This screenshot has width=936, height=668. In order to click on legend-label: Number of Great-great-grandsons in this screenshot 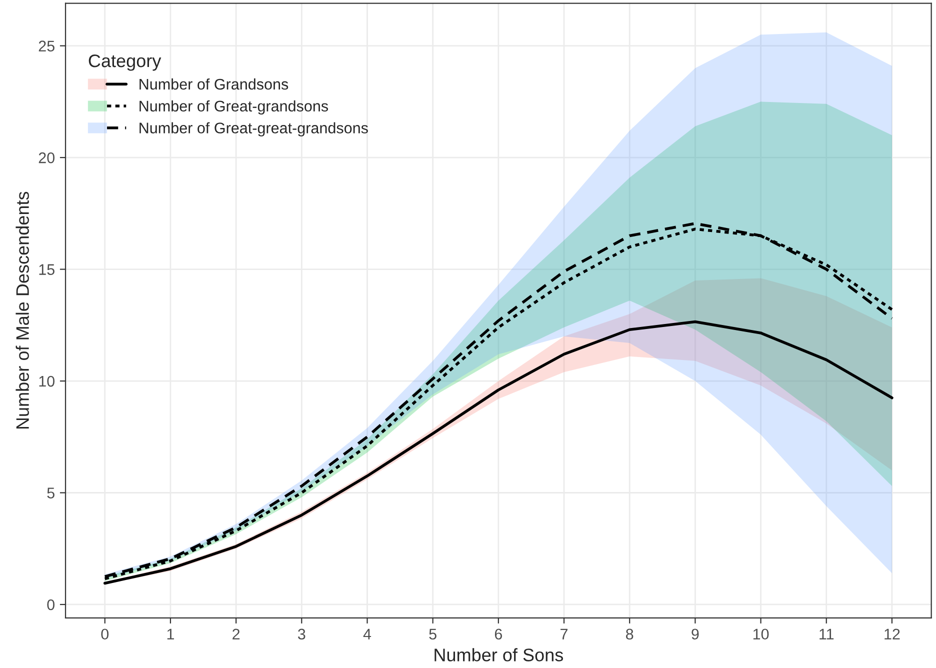, I will do `click(254, 129)`.